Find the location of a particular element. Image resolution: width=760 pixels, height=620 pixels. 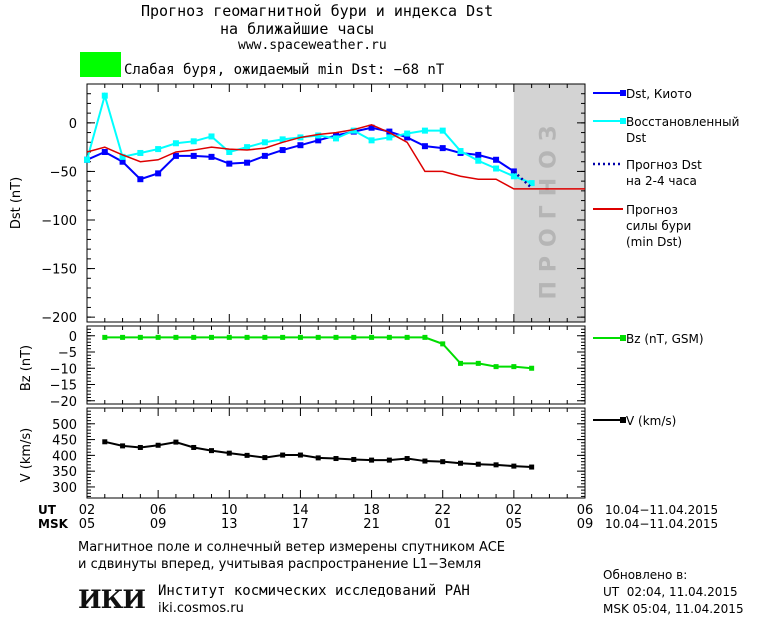

y-axis-label: Bz (nT) is located at coordinates (26, 368).